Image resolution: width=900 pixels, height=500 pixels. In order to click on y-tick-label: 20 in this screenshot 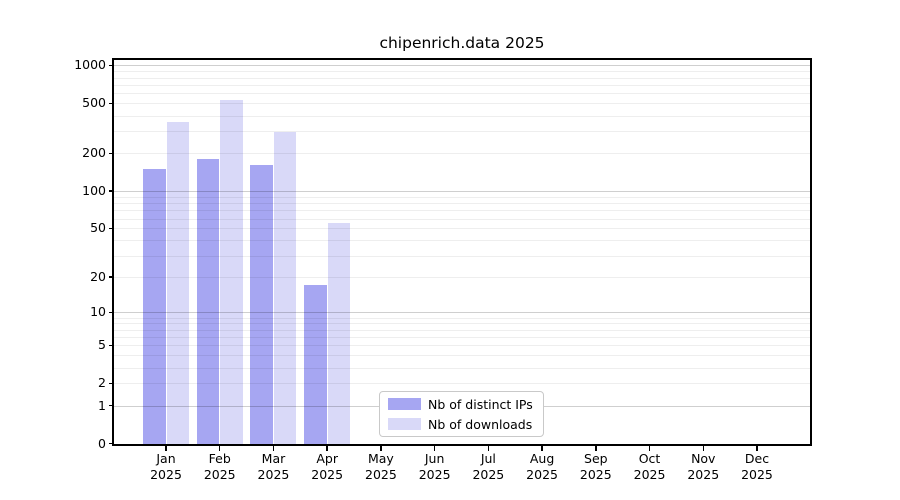, I will do `click(98, 276)`.